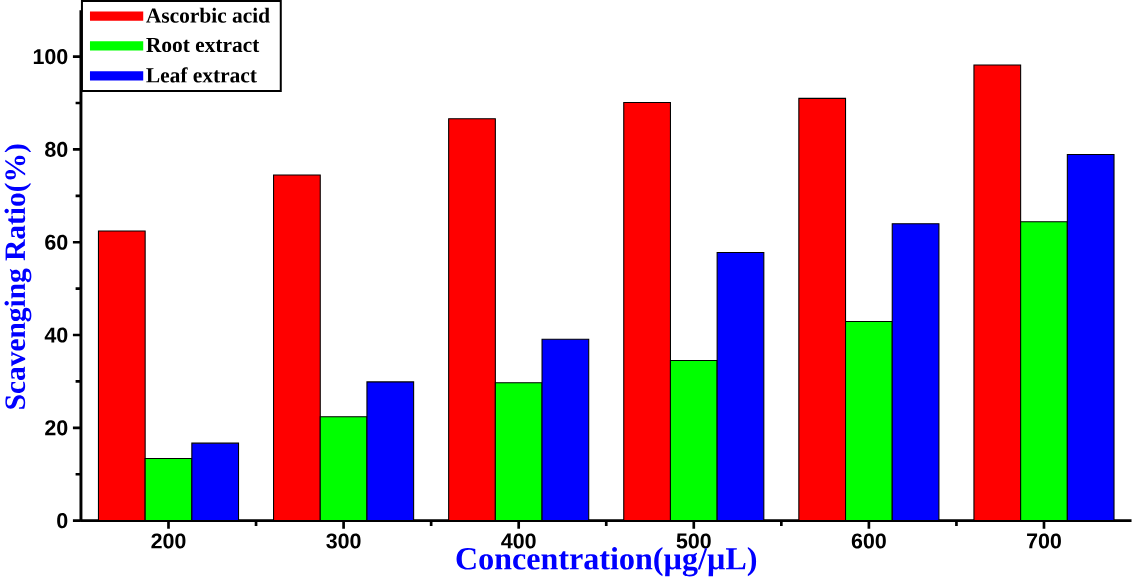  Describe the element at coordinates (56, 149) in the screenshot. I see `y-tick-label: 80` at that location.